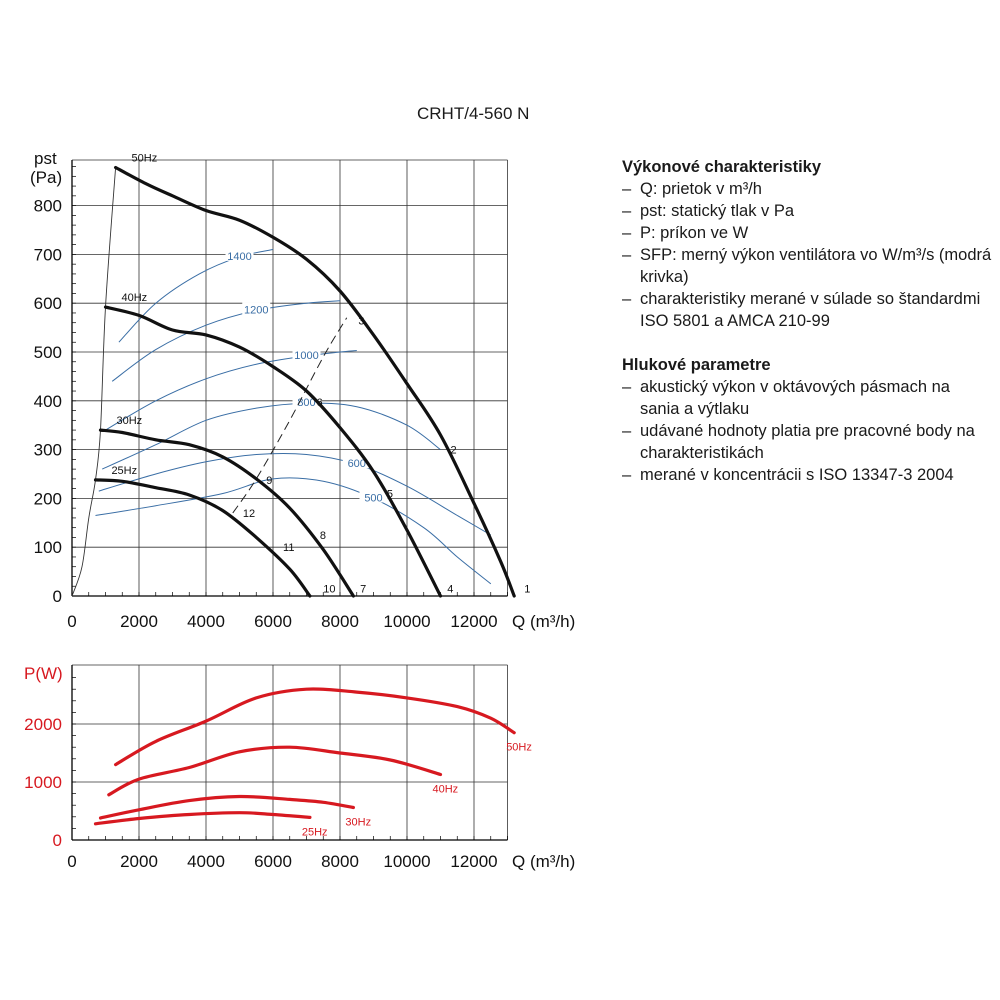 The image size is (1000, 1000). What do you see at coordinates (43, 782) in the screenshot?
I see `y-tick-label: 1000` at bounding box center [43, 782].